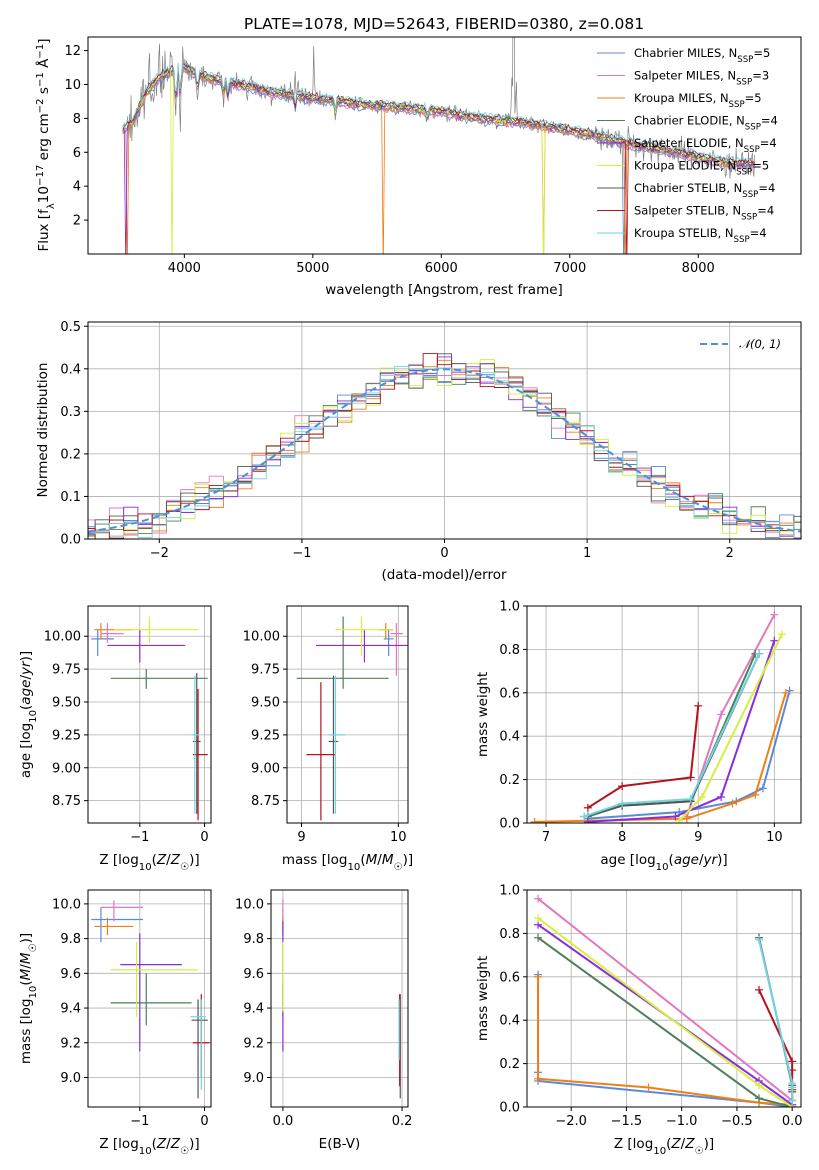  Describe the element at coordinates (159, 553) in the screenshot. I see `x-tick-label: −2` at that location.